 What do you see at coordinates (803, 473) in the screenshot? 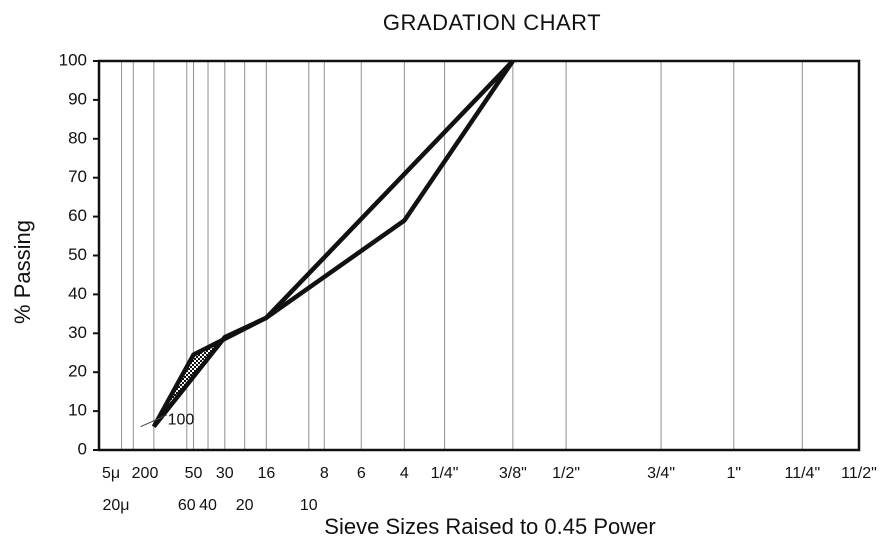
I see `x-tick-label: 11/4"` at bounding box center [803, 473].